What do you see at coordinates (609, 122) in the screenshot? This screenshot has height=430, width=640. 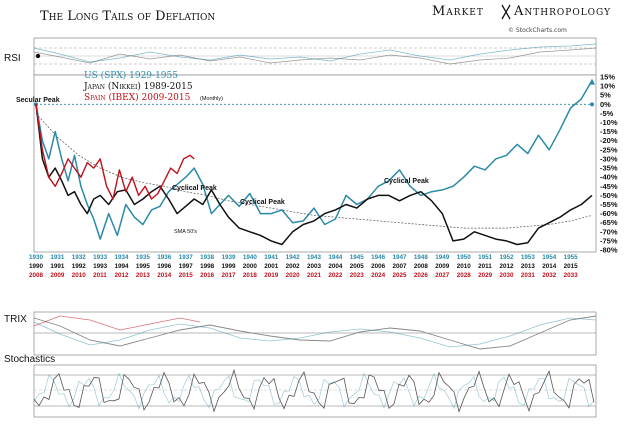 I see `y-tick-label: -10%` at bounding box center [609, 122].